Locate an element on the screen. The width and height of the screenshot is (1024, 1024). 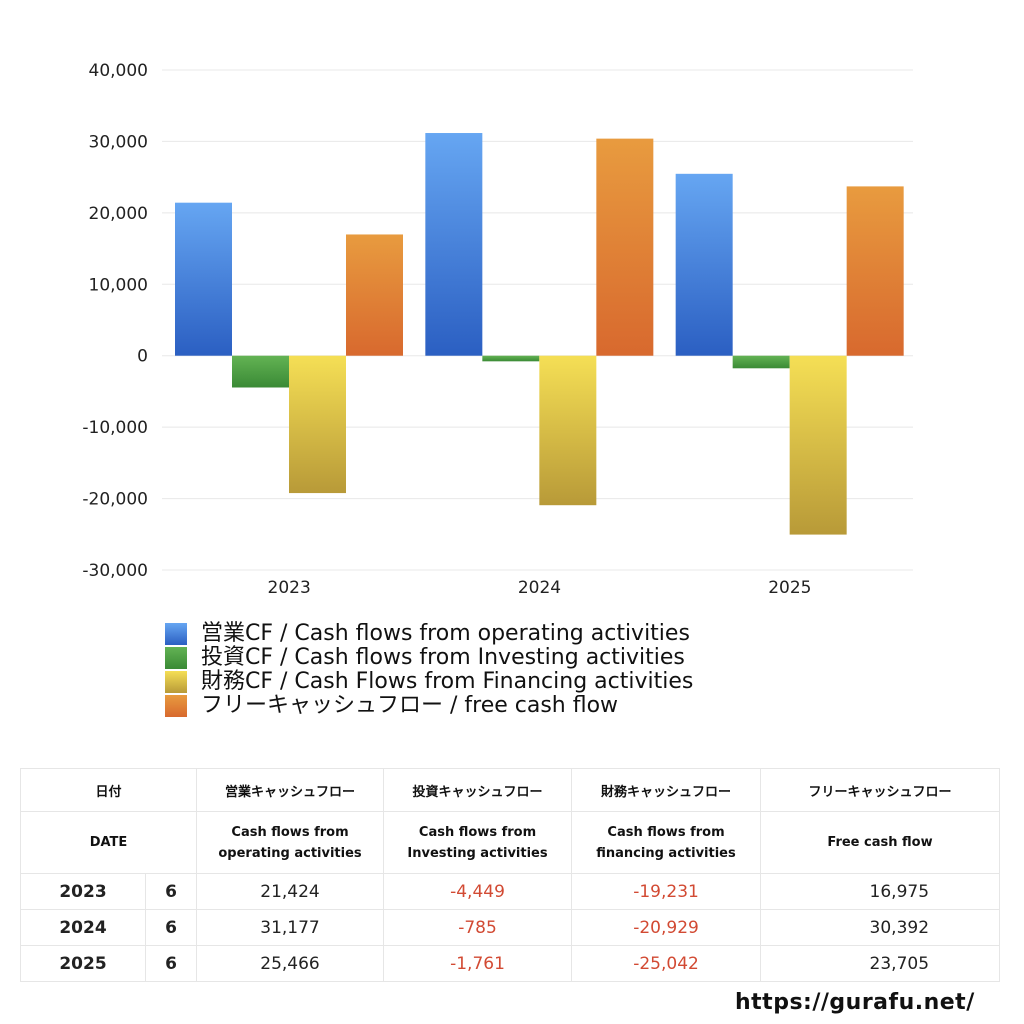
bar-free-2024 is located at coordinates (625, 247).